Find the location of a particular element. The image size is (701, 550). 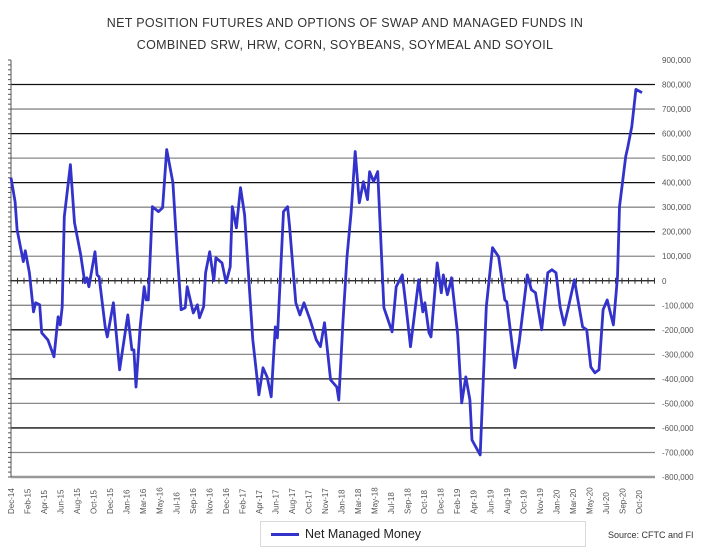

legend: Net Managed Money is located at coordinates (423, 534).